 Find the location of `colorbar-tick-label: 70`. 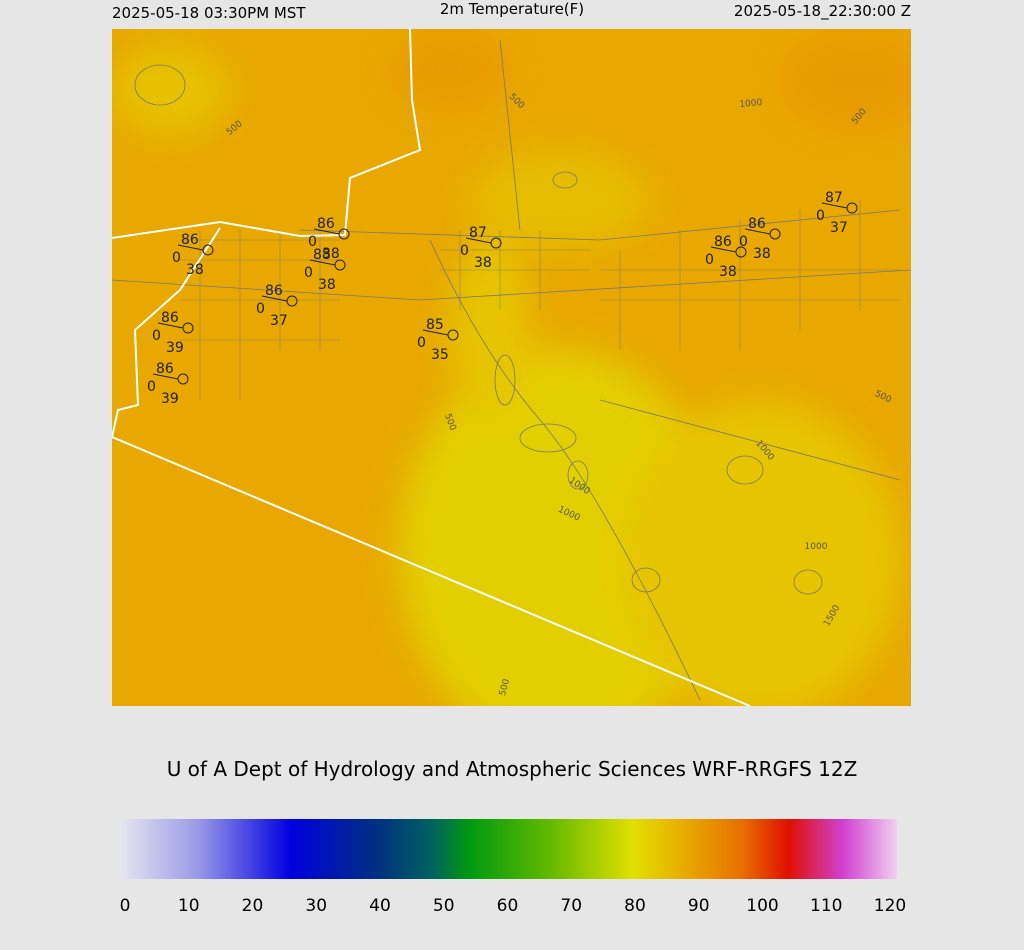

colorbar-tick-label: 70 is located at coordinates (571, 906).